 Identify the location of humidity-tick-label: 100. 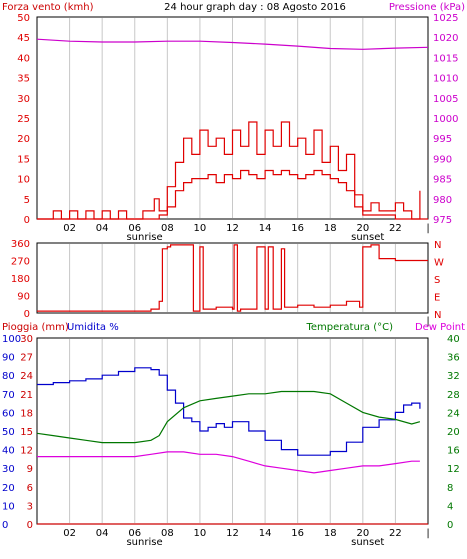
(11, 339).